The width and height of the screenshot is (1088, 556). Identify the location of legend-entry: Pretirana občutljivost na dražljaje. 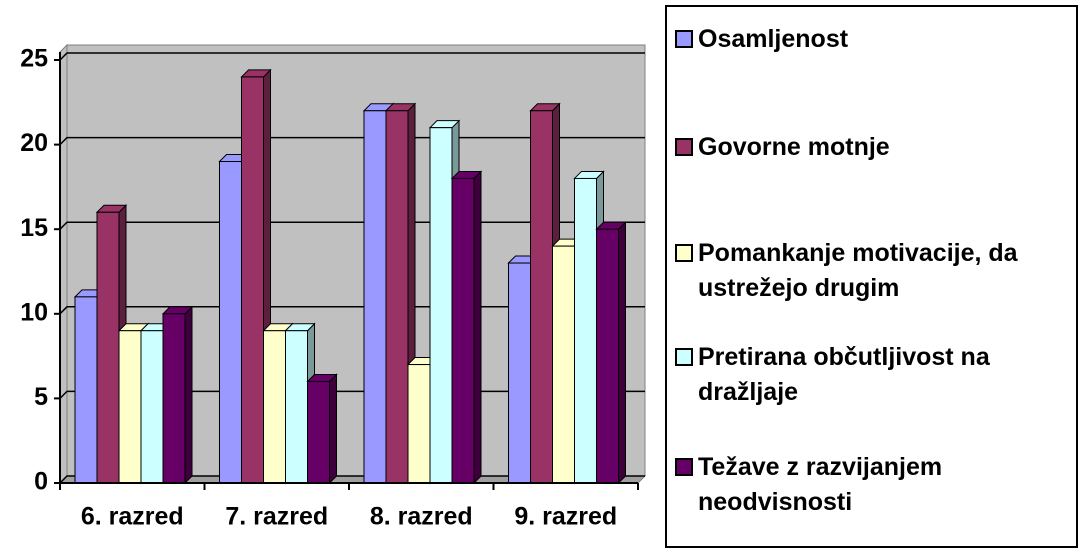
(872, 376).